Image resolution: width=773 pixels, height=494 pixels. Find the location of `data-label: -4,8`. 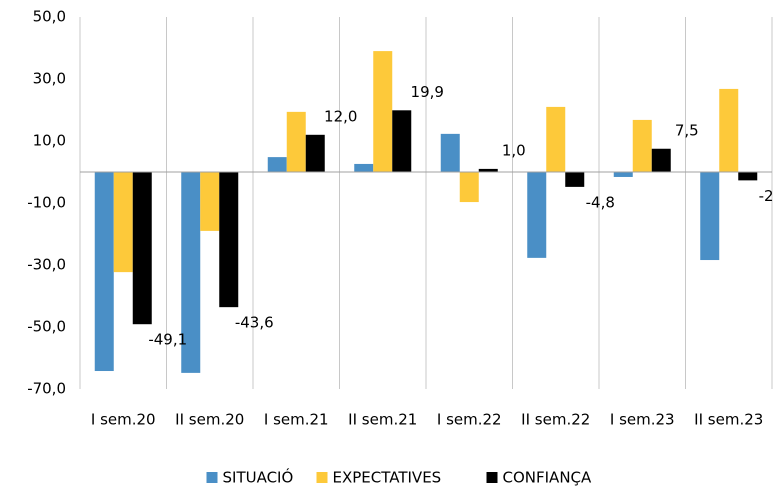

data-label: -4,8 is located at coordinates (600, 202).